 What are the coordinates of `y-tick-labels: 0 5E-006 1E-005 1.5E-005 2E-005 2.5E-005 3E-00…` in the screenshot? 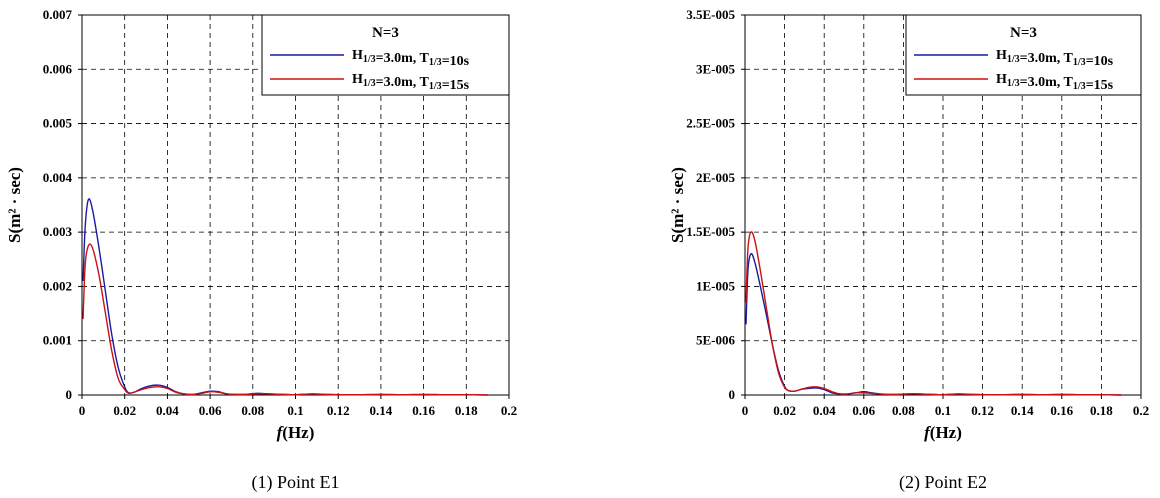 It's located at (715, 204).